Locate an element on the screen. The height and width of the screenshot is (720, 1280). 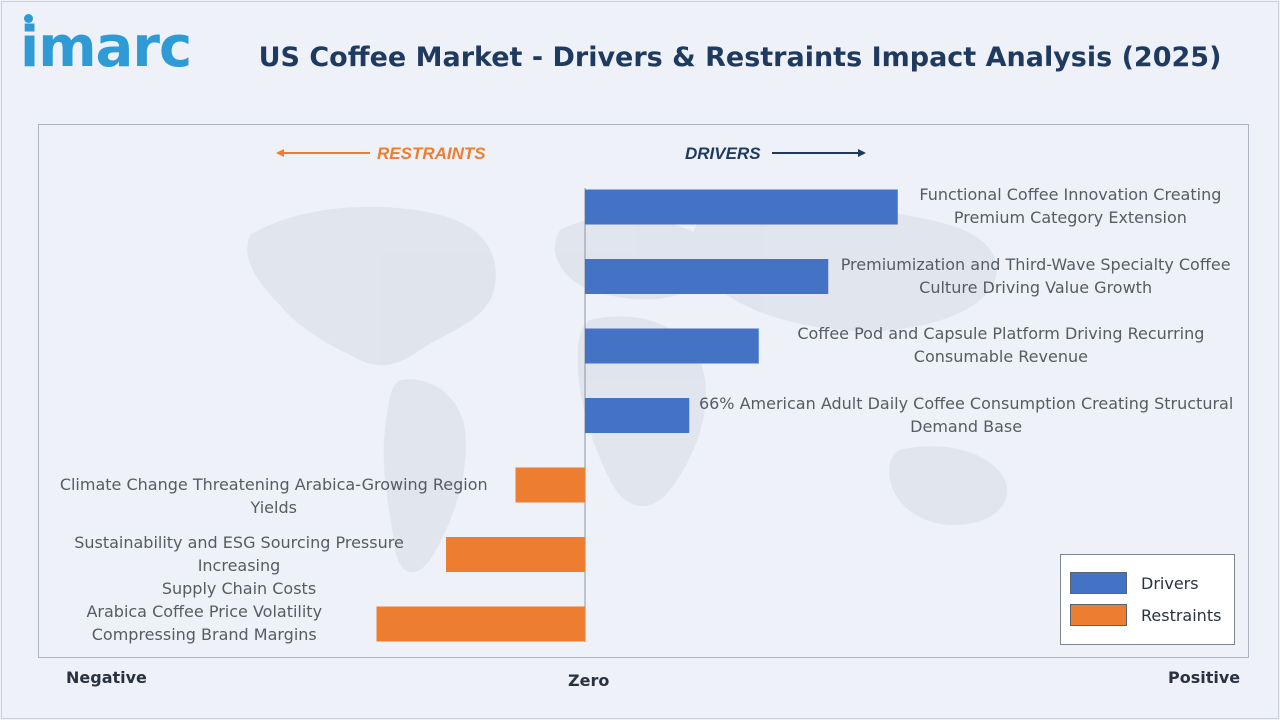
axis-positive-label: Positive is located at coordinates (1204, 677).